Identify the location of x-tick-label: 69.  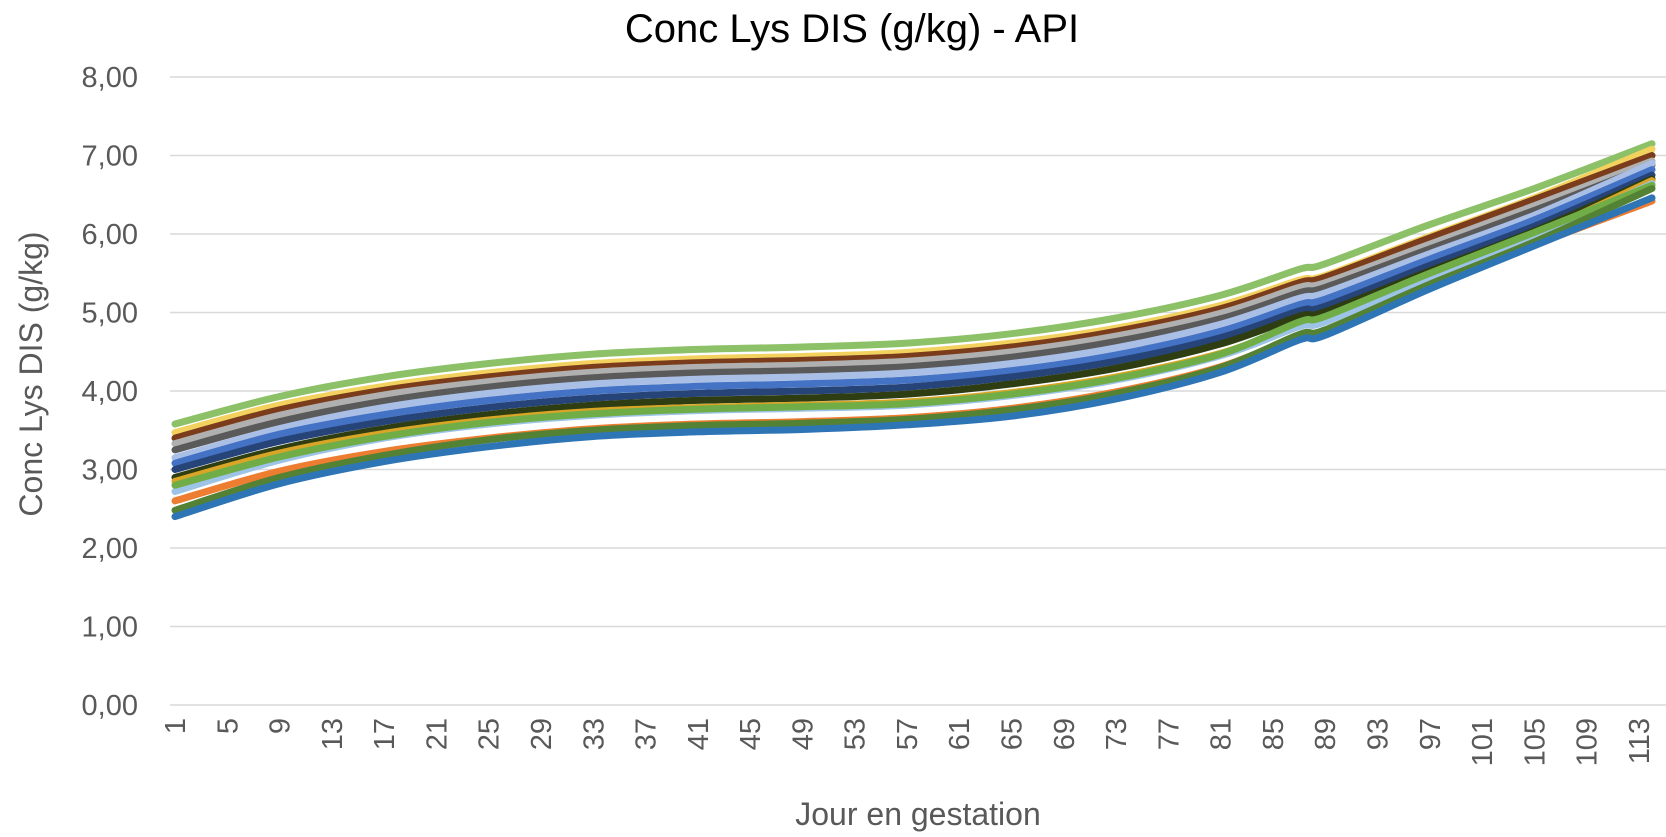
(1065, 734).